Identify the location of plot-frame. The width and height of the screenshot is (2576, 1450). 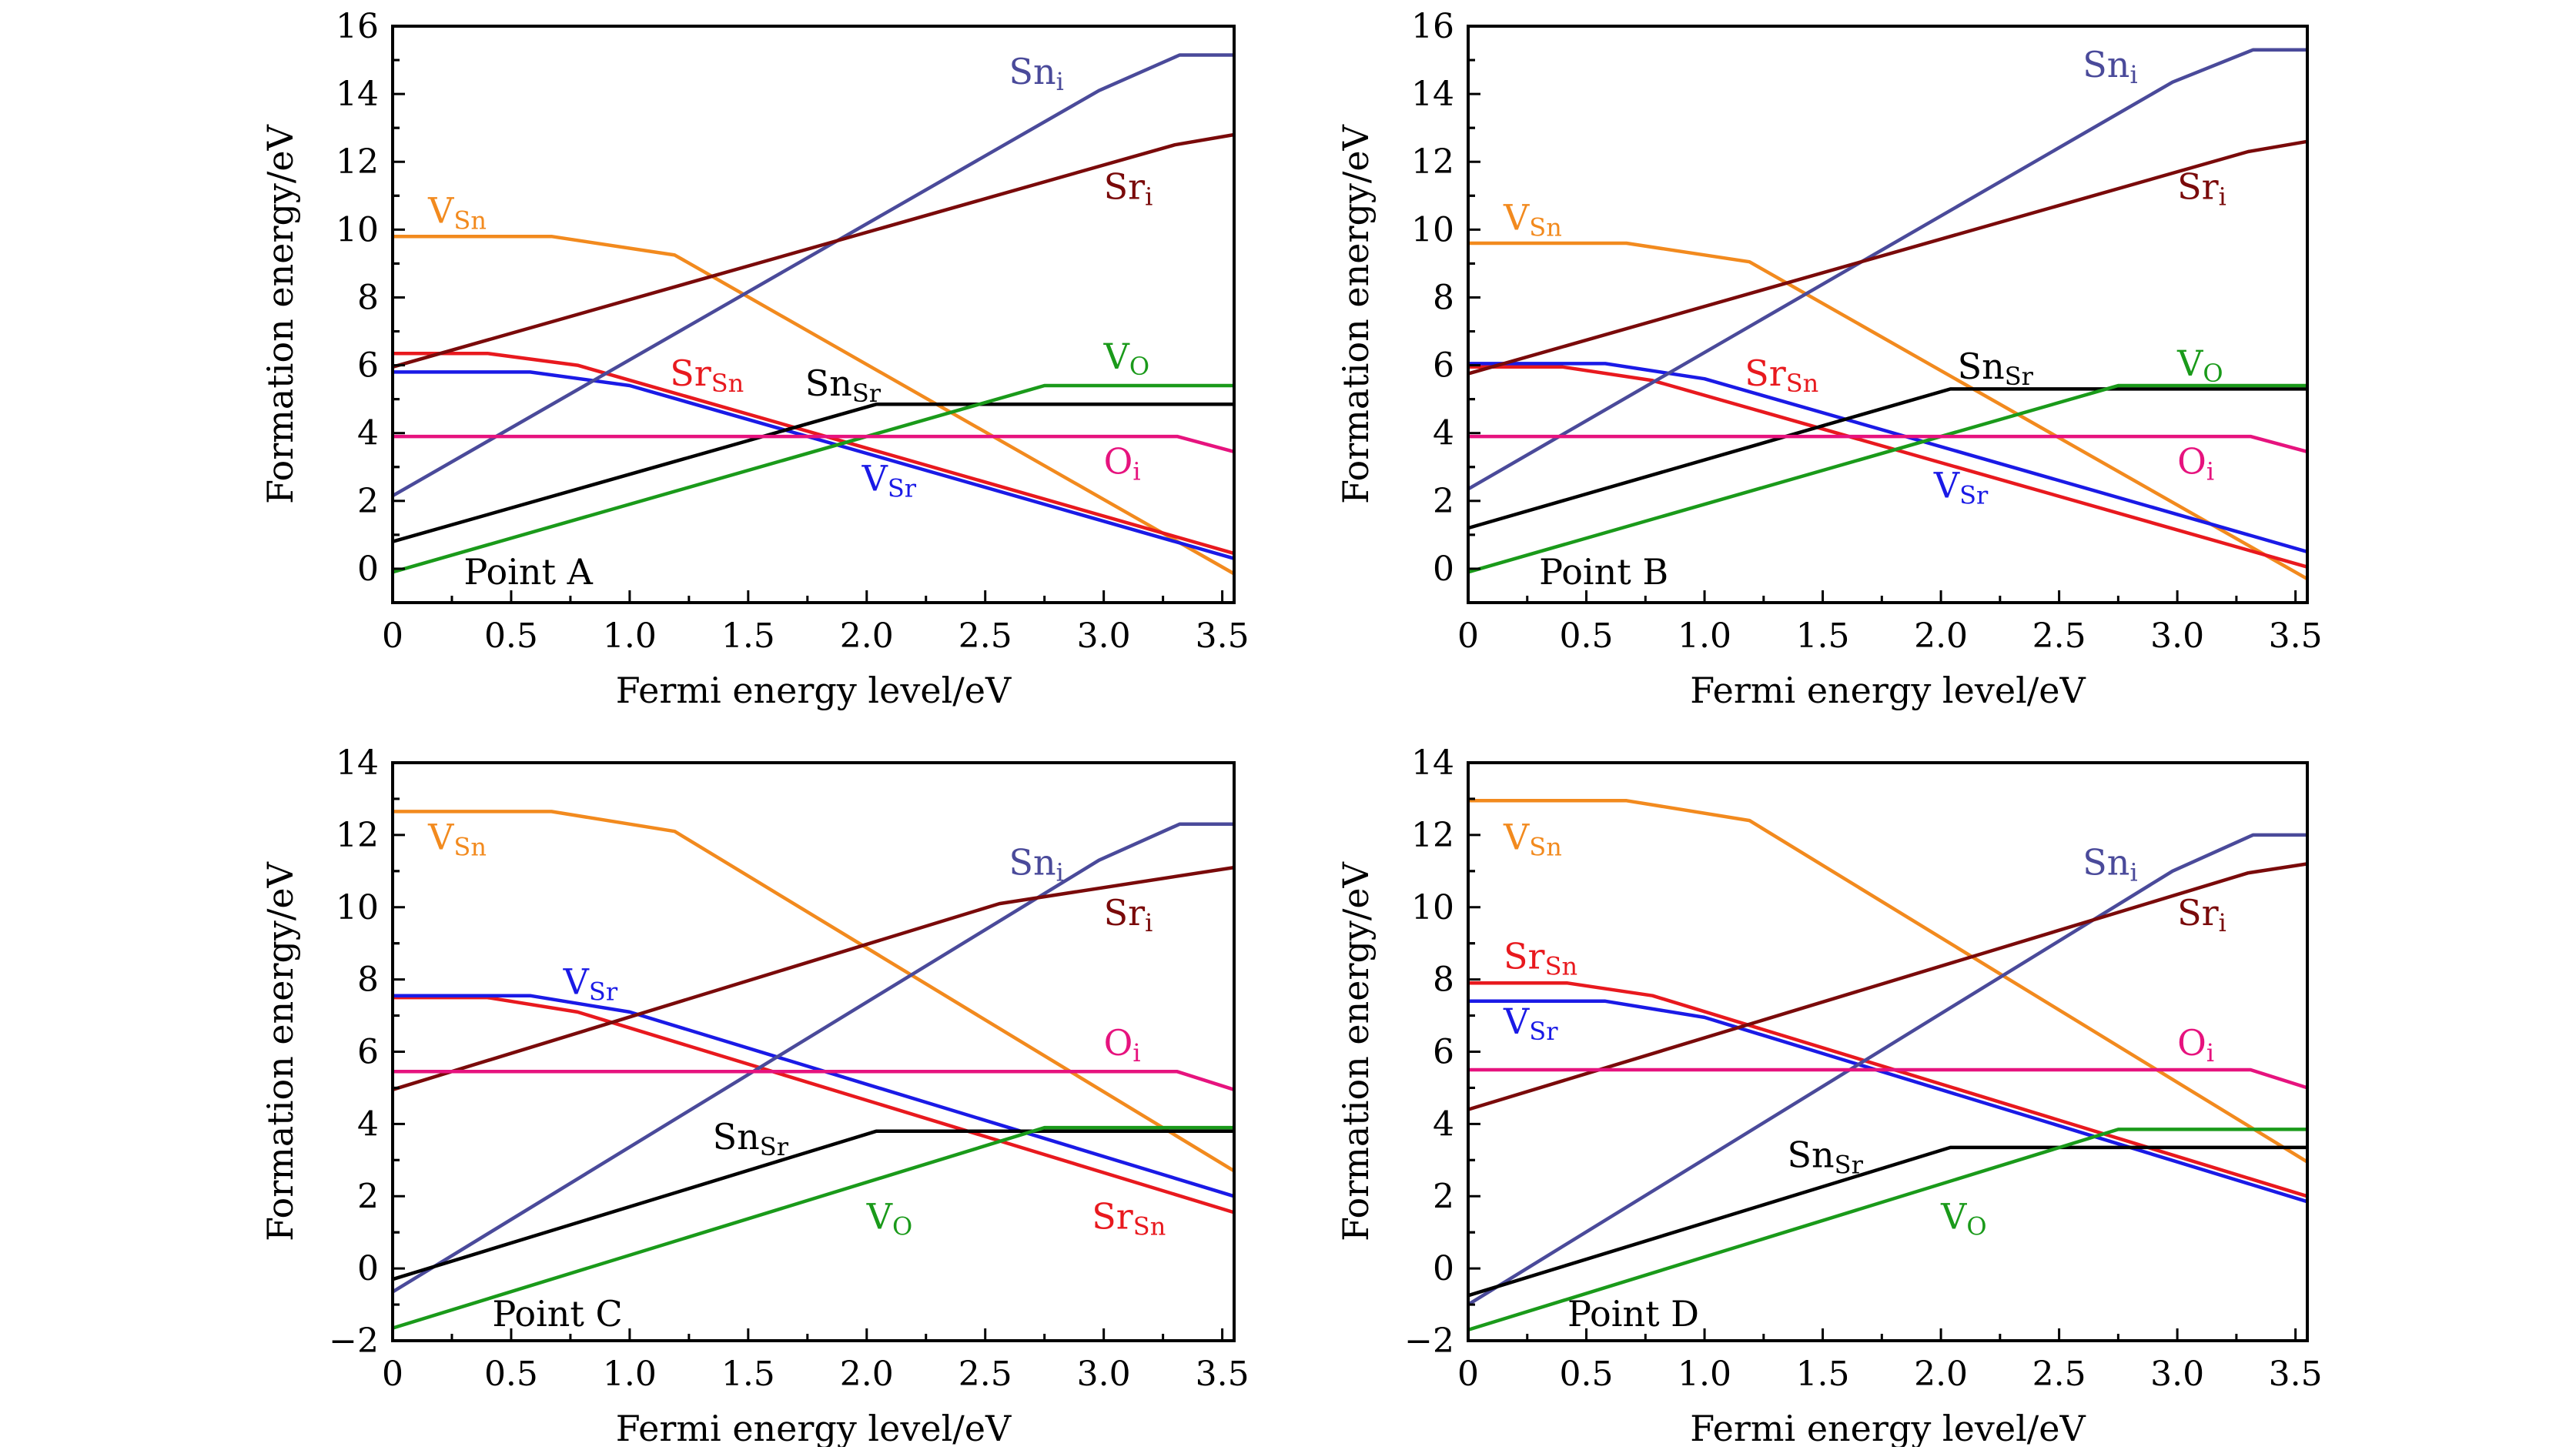
(1888, 314).